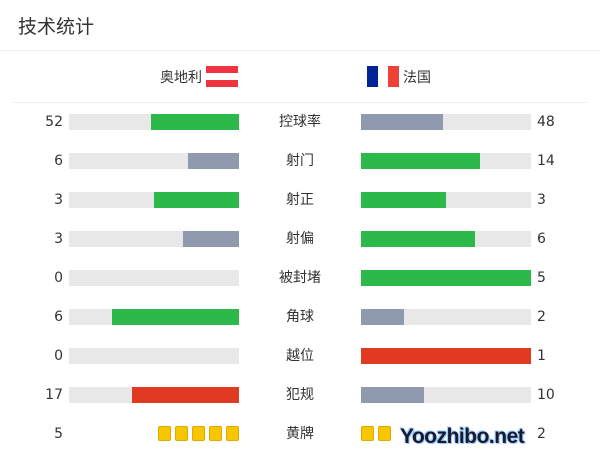  What do you see at coordinates (417, 77) in the screenshot?
I see `away-team-name: 法国` at bounding box center [417, 77].